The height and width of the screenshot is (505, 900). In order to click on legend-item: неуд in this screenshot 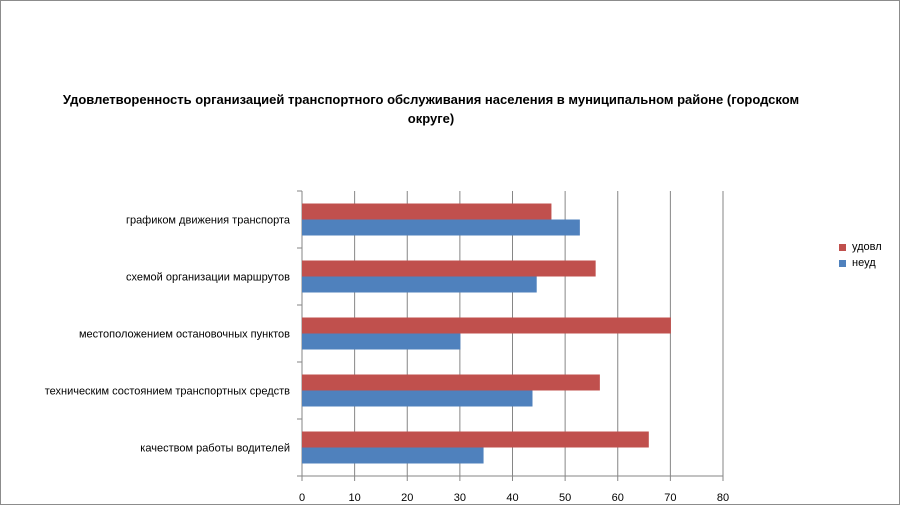, I will do `click(860, 263)`.